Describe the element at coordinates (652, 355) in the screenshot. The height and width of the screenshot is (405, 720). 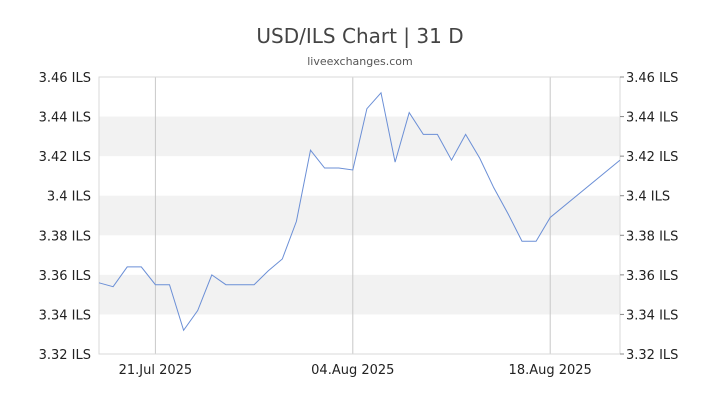
I see `y-tick-label-right: 3.32 ILS` at that location.